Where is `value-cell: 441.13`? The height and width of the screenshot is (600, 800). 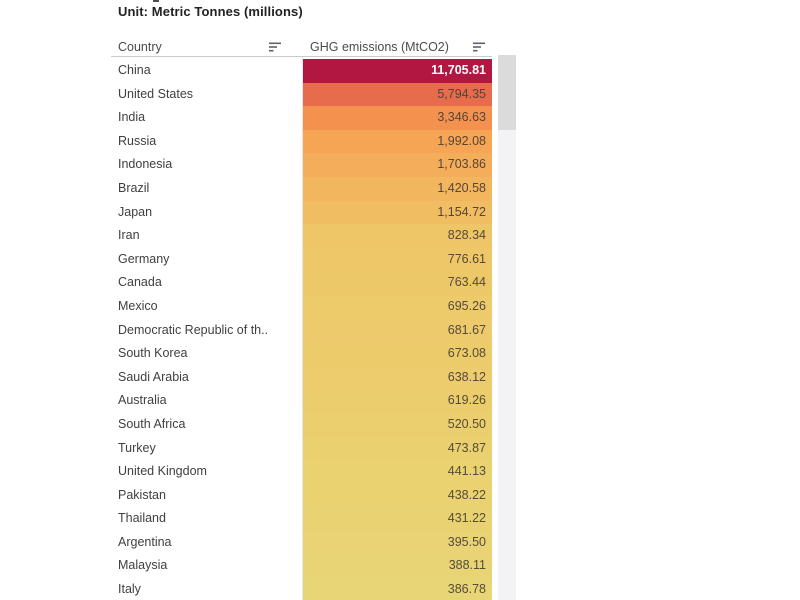 value-cell: 441.13 is located at coordinates (397, 472).